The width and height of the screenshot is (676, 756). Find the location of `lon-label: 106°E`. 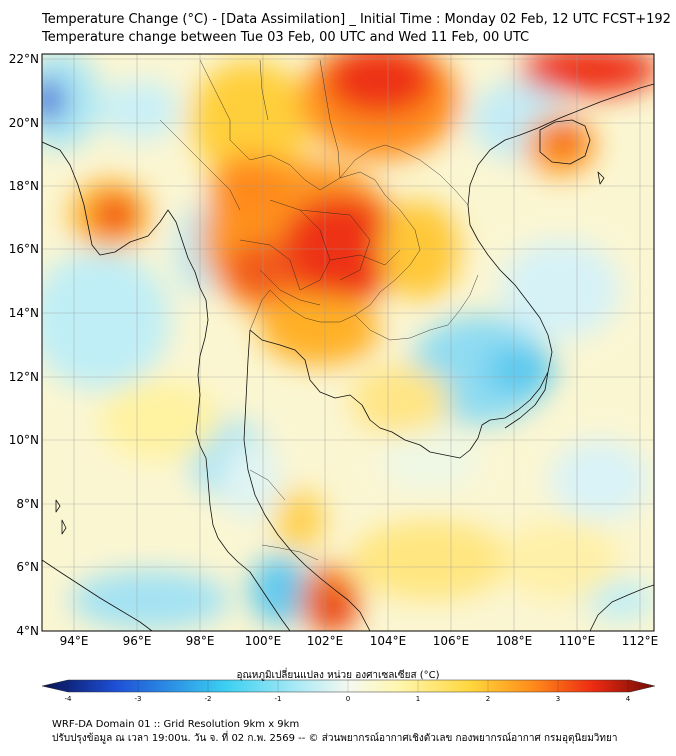

lon-label: 106°E is located at coordinates (451, 641).